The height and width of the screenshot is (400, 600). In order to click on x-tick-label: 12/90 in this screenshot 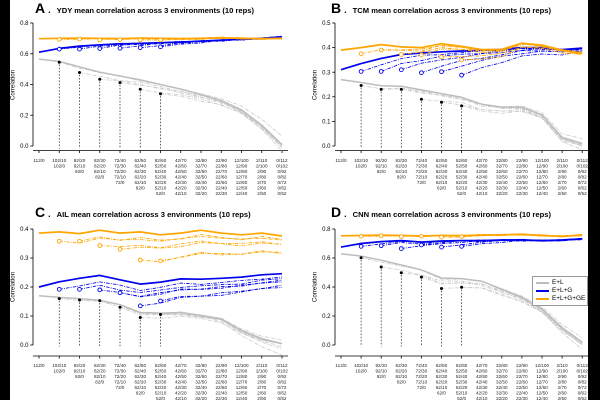, I will do `click(242, 370)`.